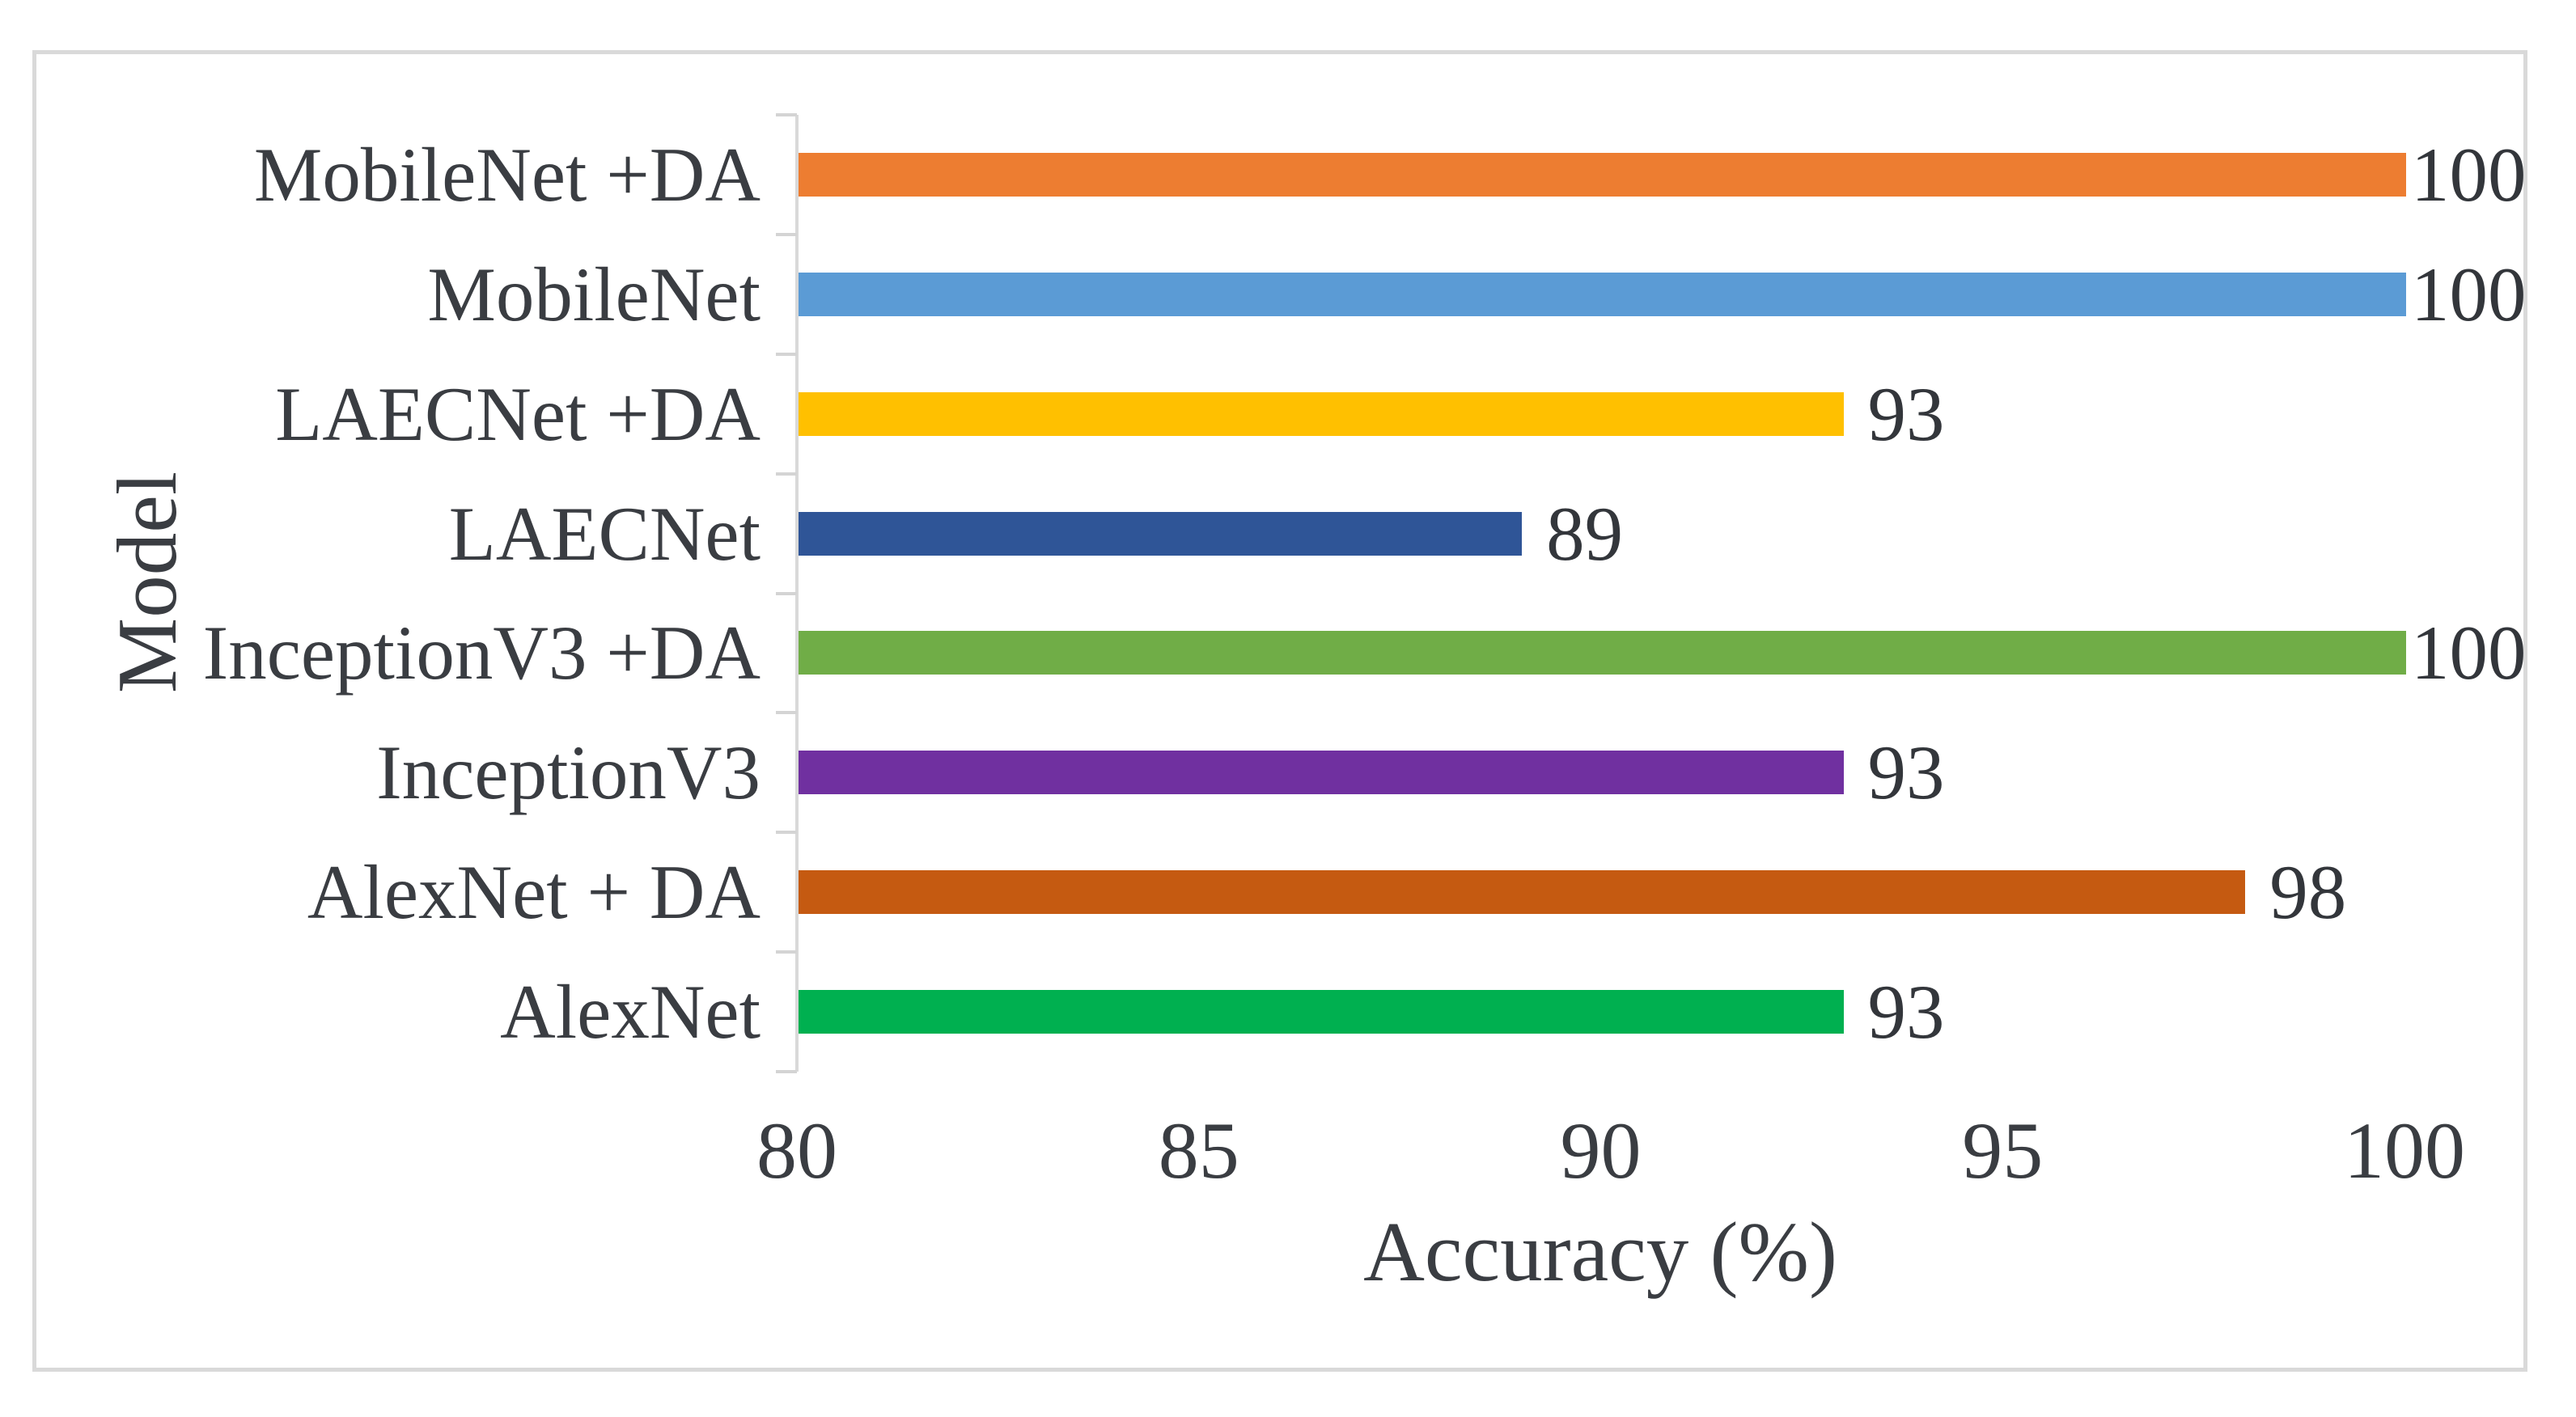 This screenshot has width=2576, height=1417. I want to click on x-tick-label: 90, so click(1601, 1150).